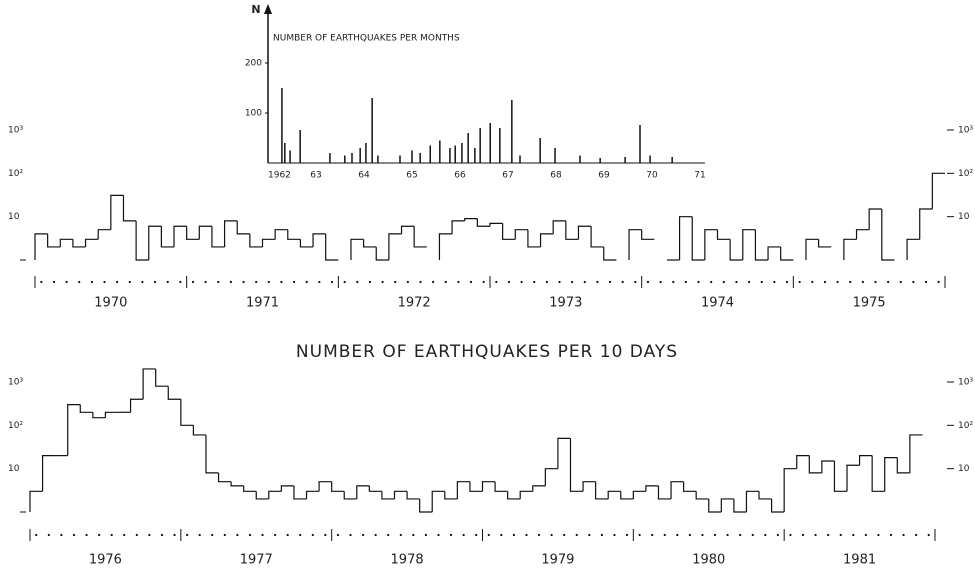  What do you see at coordinates (652, 176) in the screenshot?
I see `x-tick-label: 70` at bounding box center [652, 176].